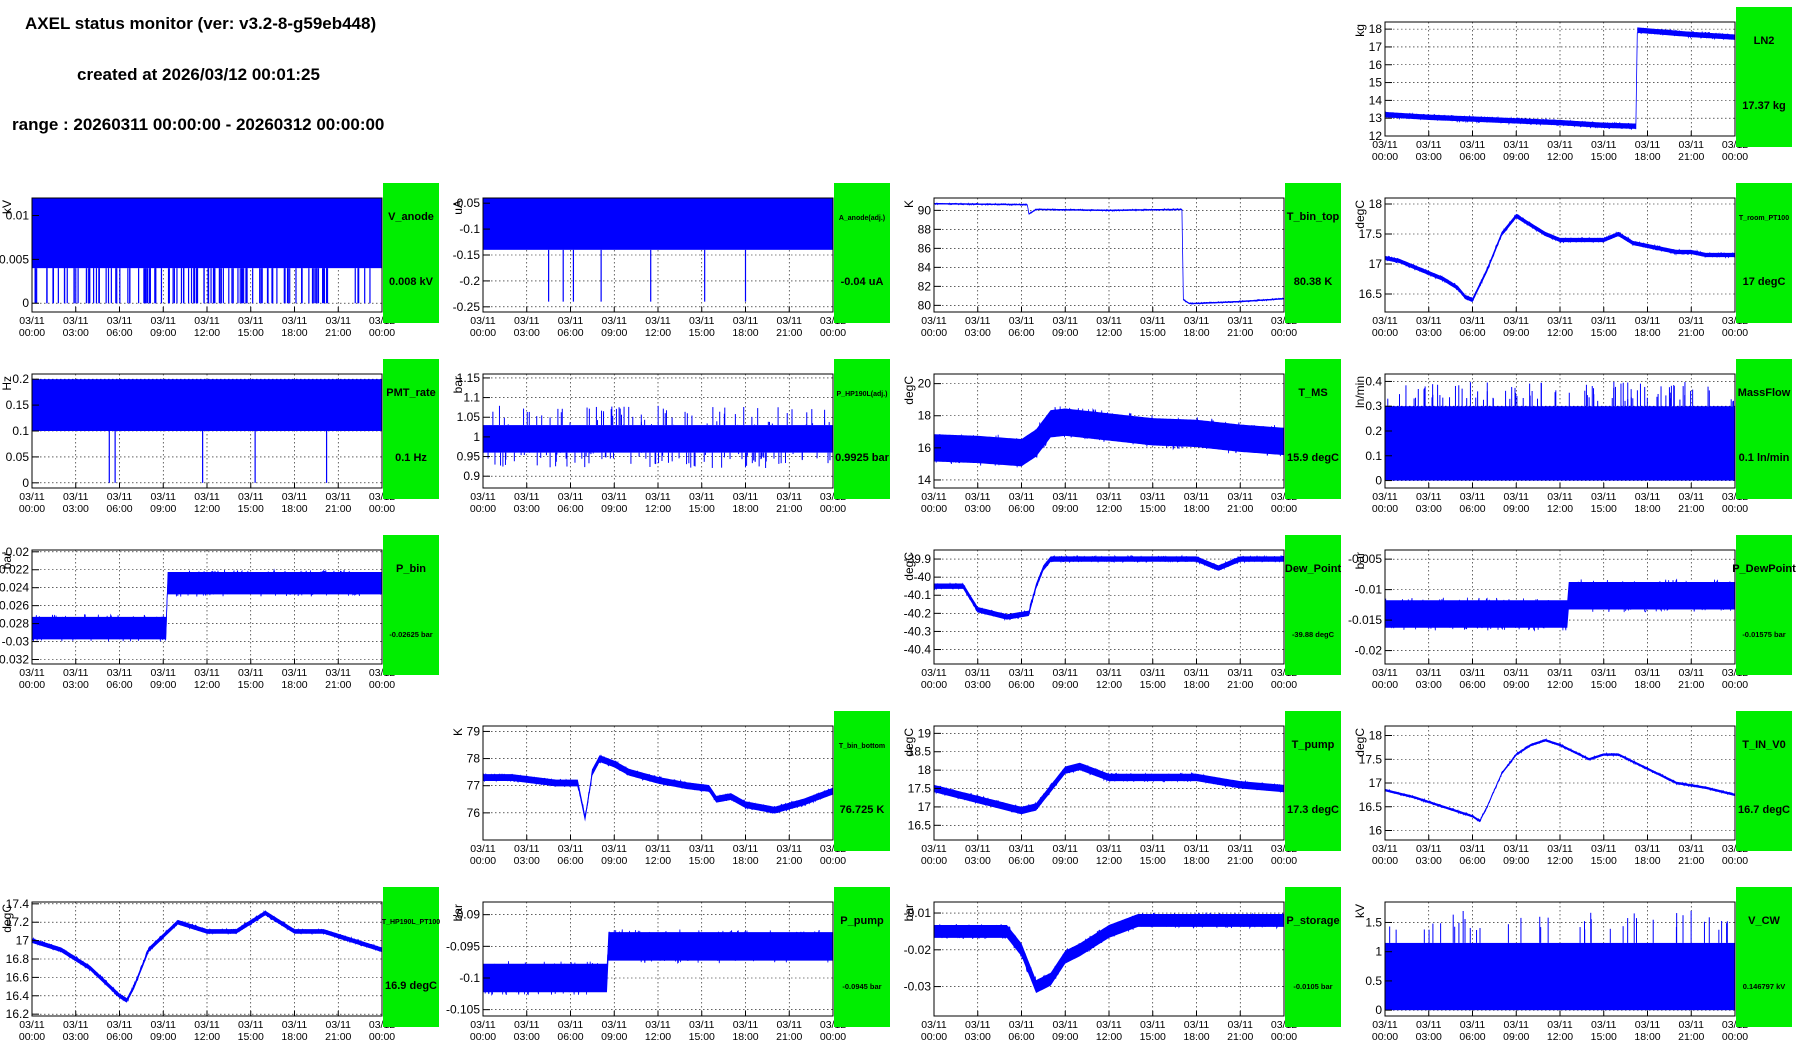  What do you see at coordinates (474, 731) in the screenshot?
I see `y-tick-label: 79` at bounding box center [474, 731].